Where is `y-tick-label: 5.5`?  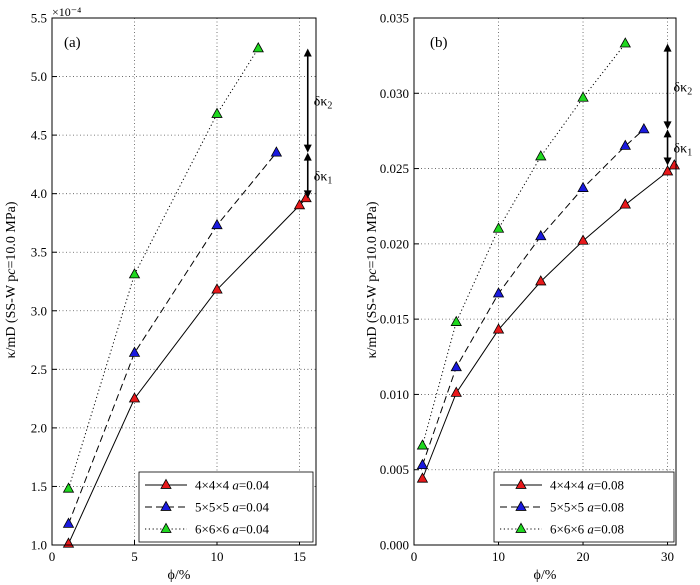
y-tick-label: 5.5 is located at coordinates (39, 18).